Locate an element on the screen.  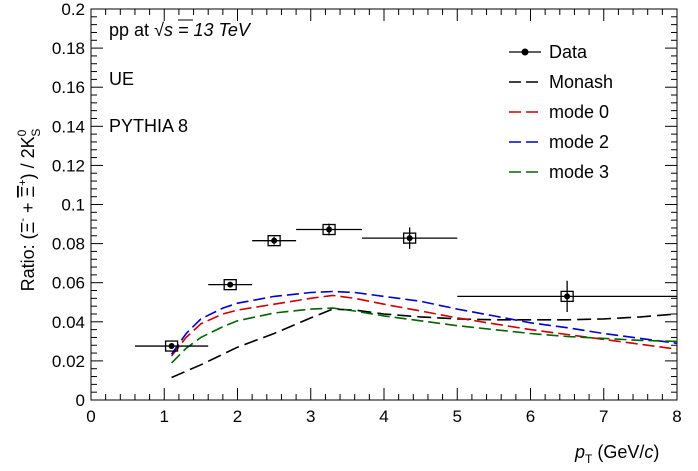
y-tick-label: 0.12 is located at coordinates (68, 165).